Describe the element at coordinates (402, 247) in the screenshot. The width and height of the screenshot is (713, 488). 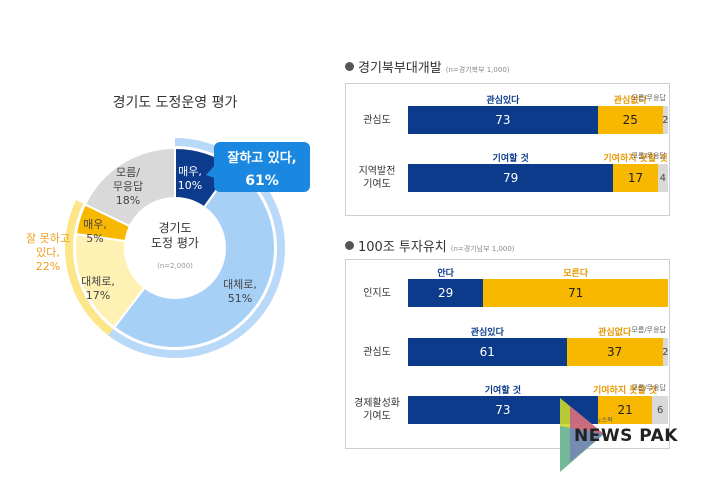
I see `section-title-invest-text: 100조 투자유치` at that location.